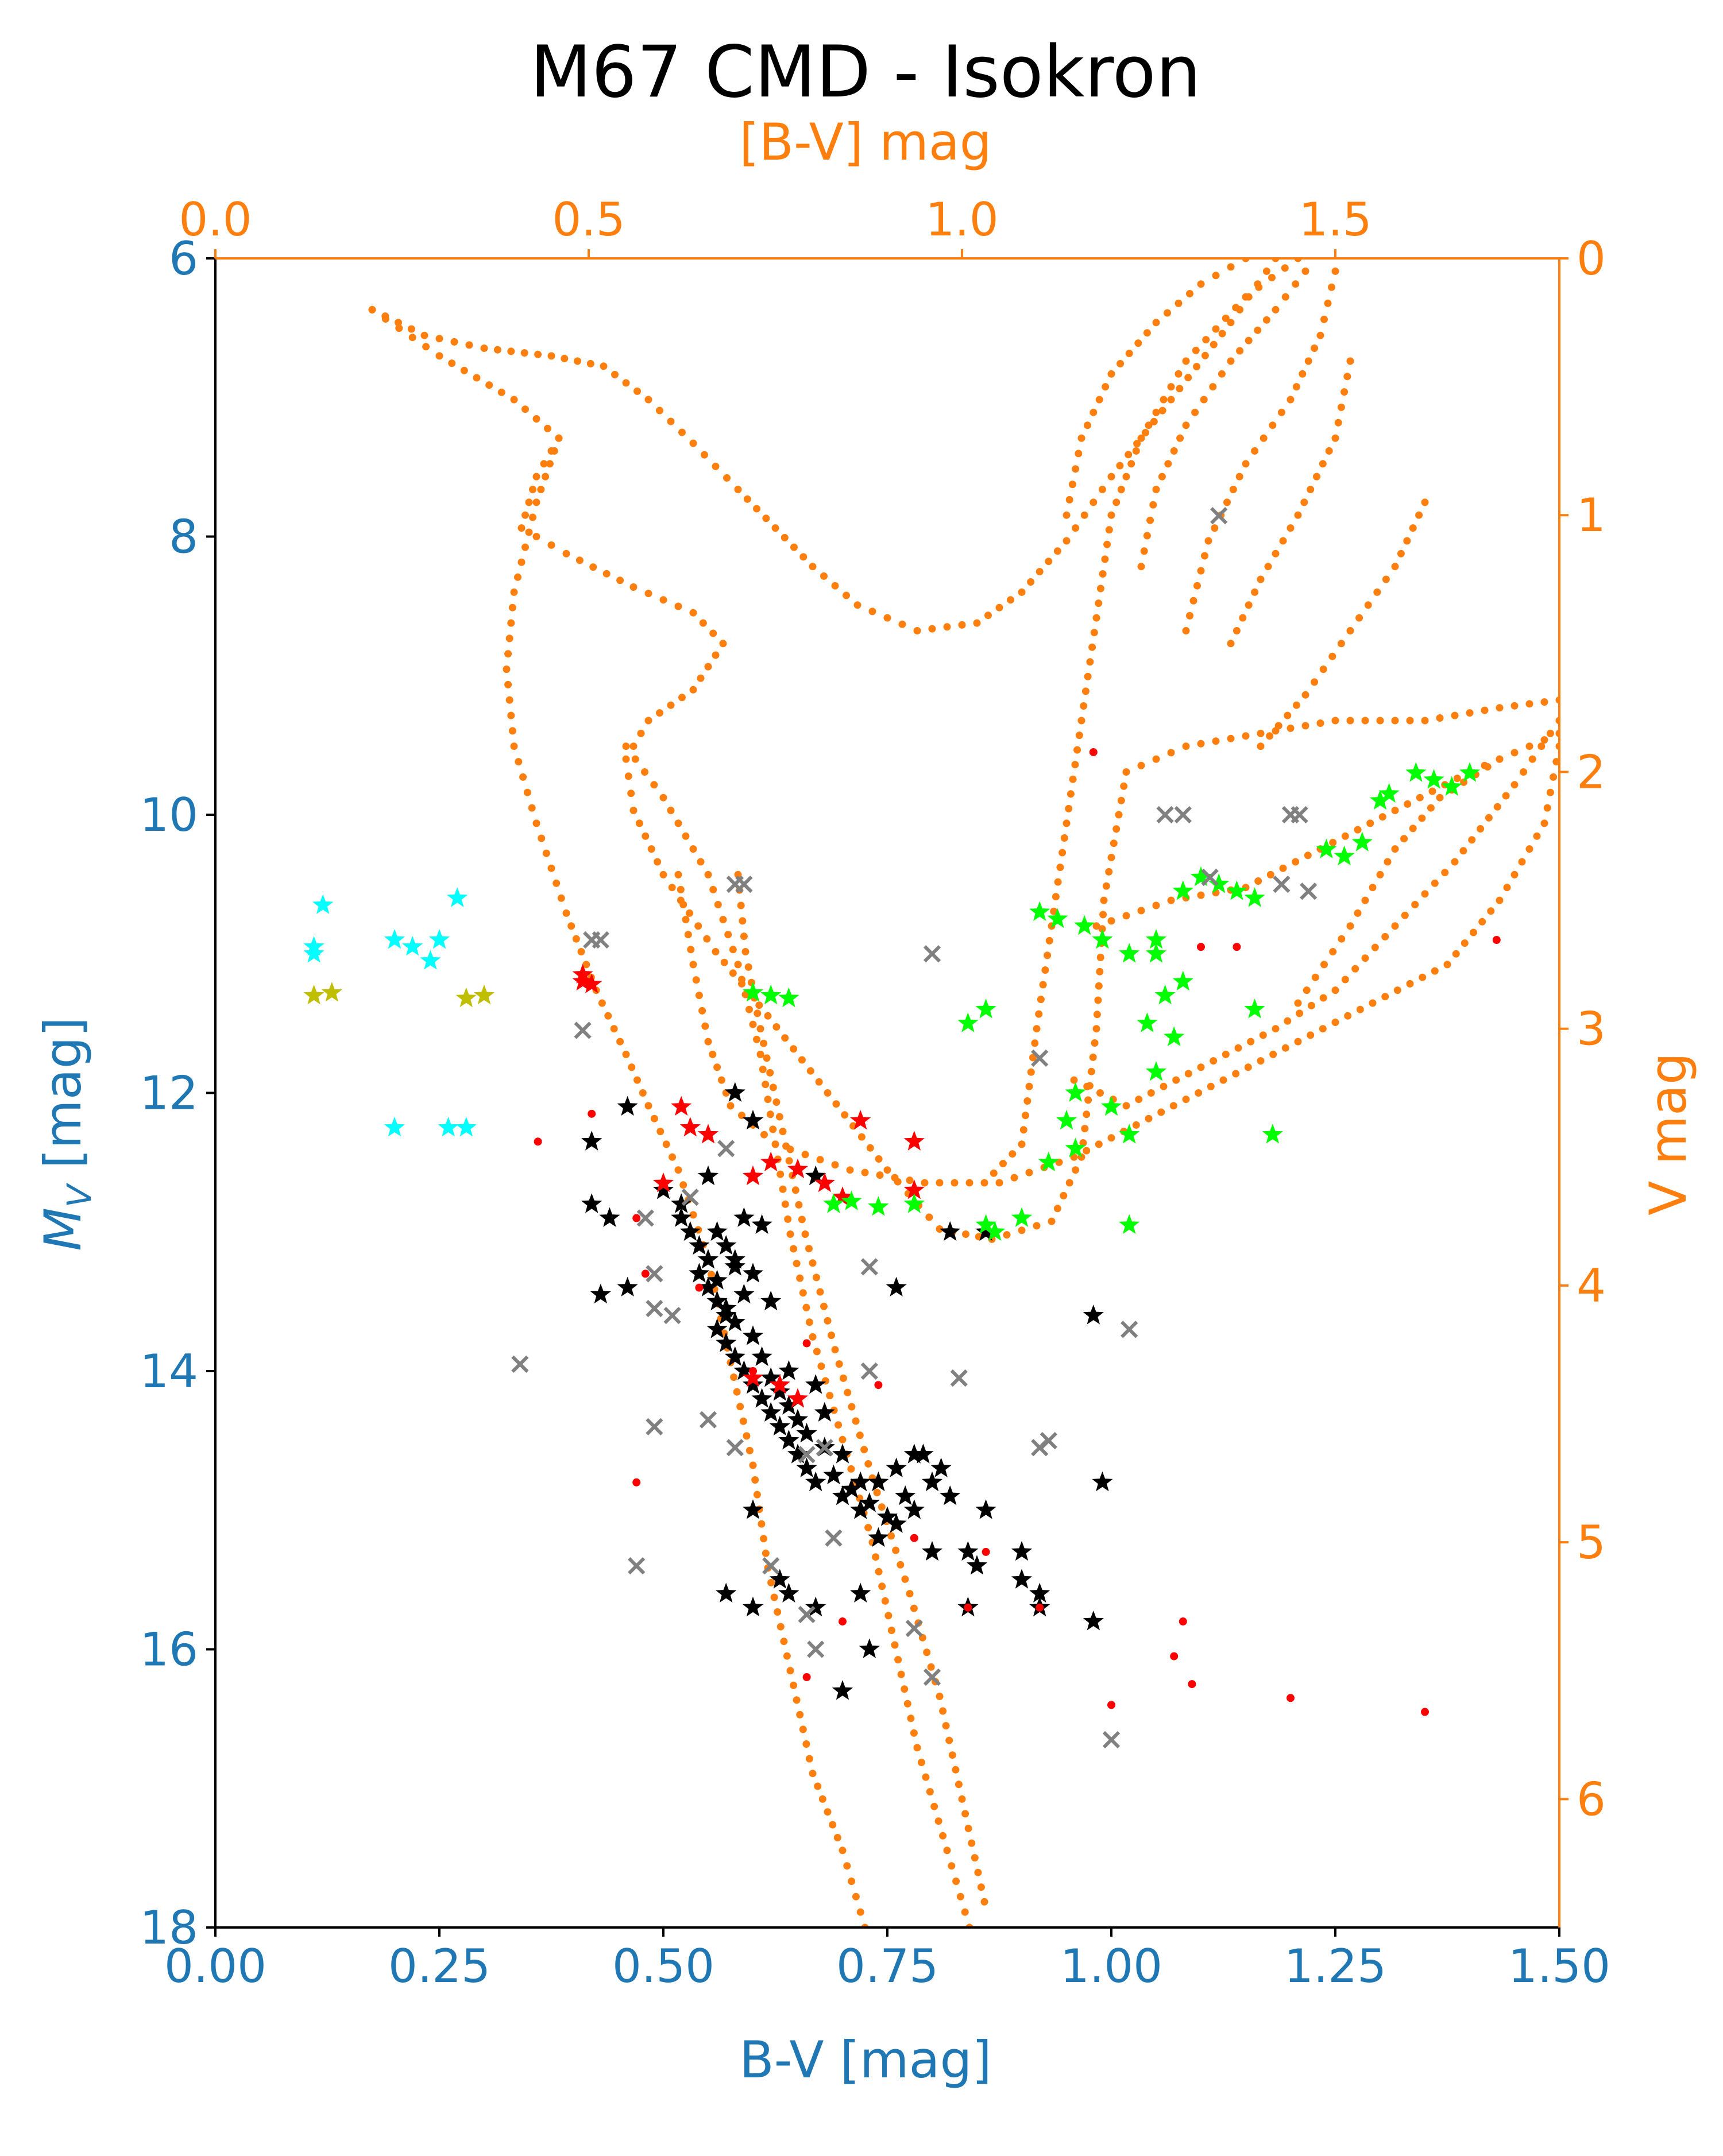  I want to click on right-y-tick-label: 5, so click(1591, 1542).